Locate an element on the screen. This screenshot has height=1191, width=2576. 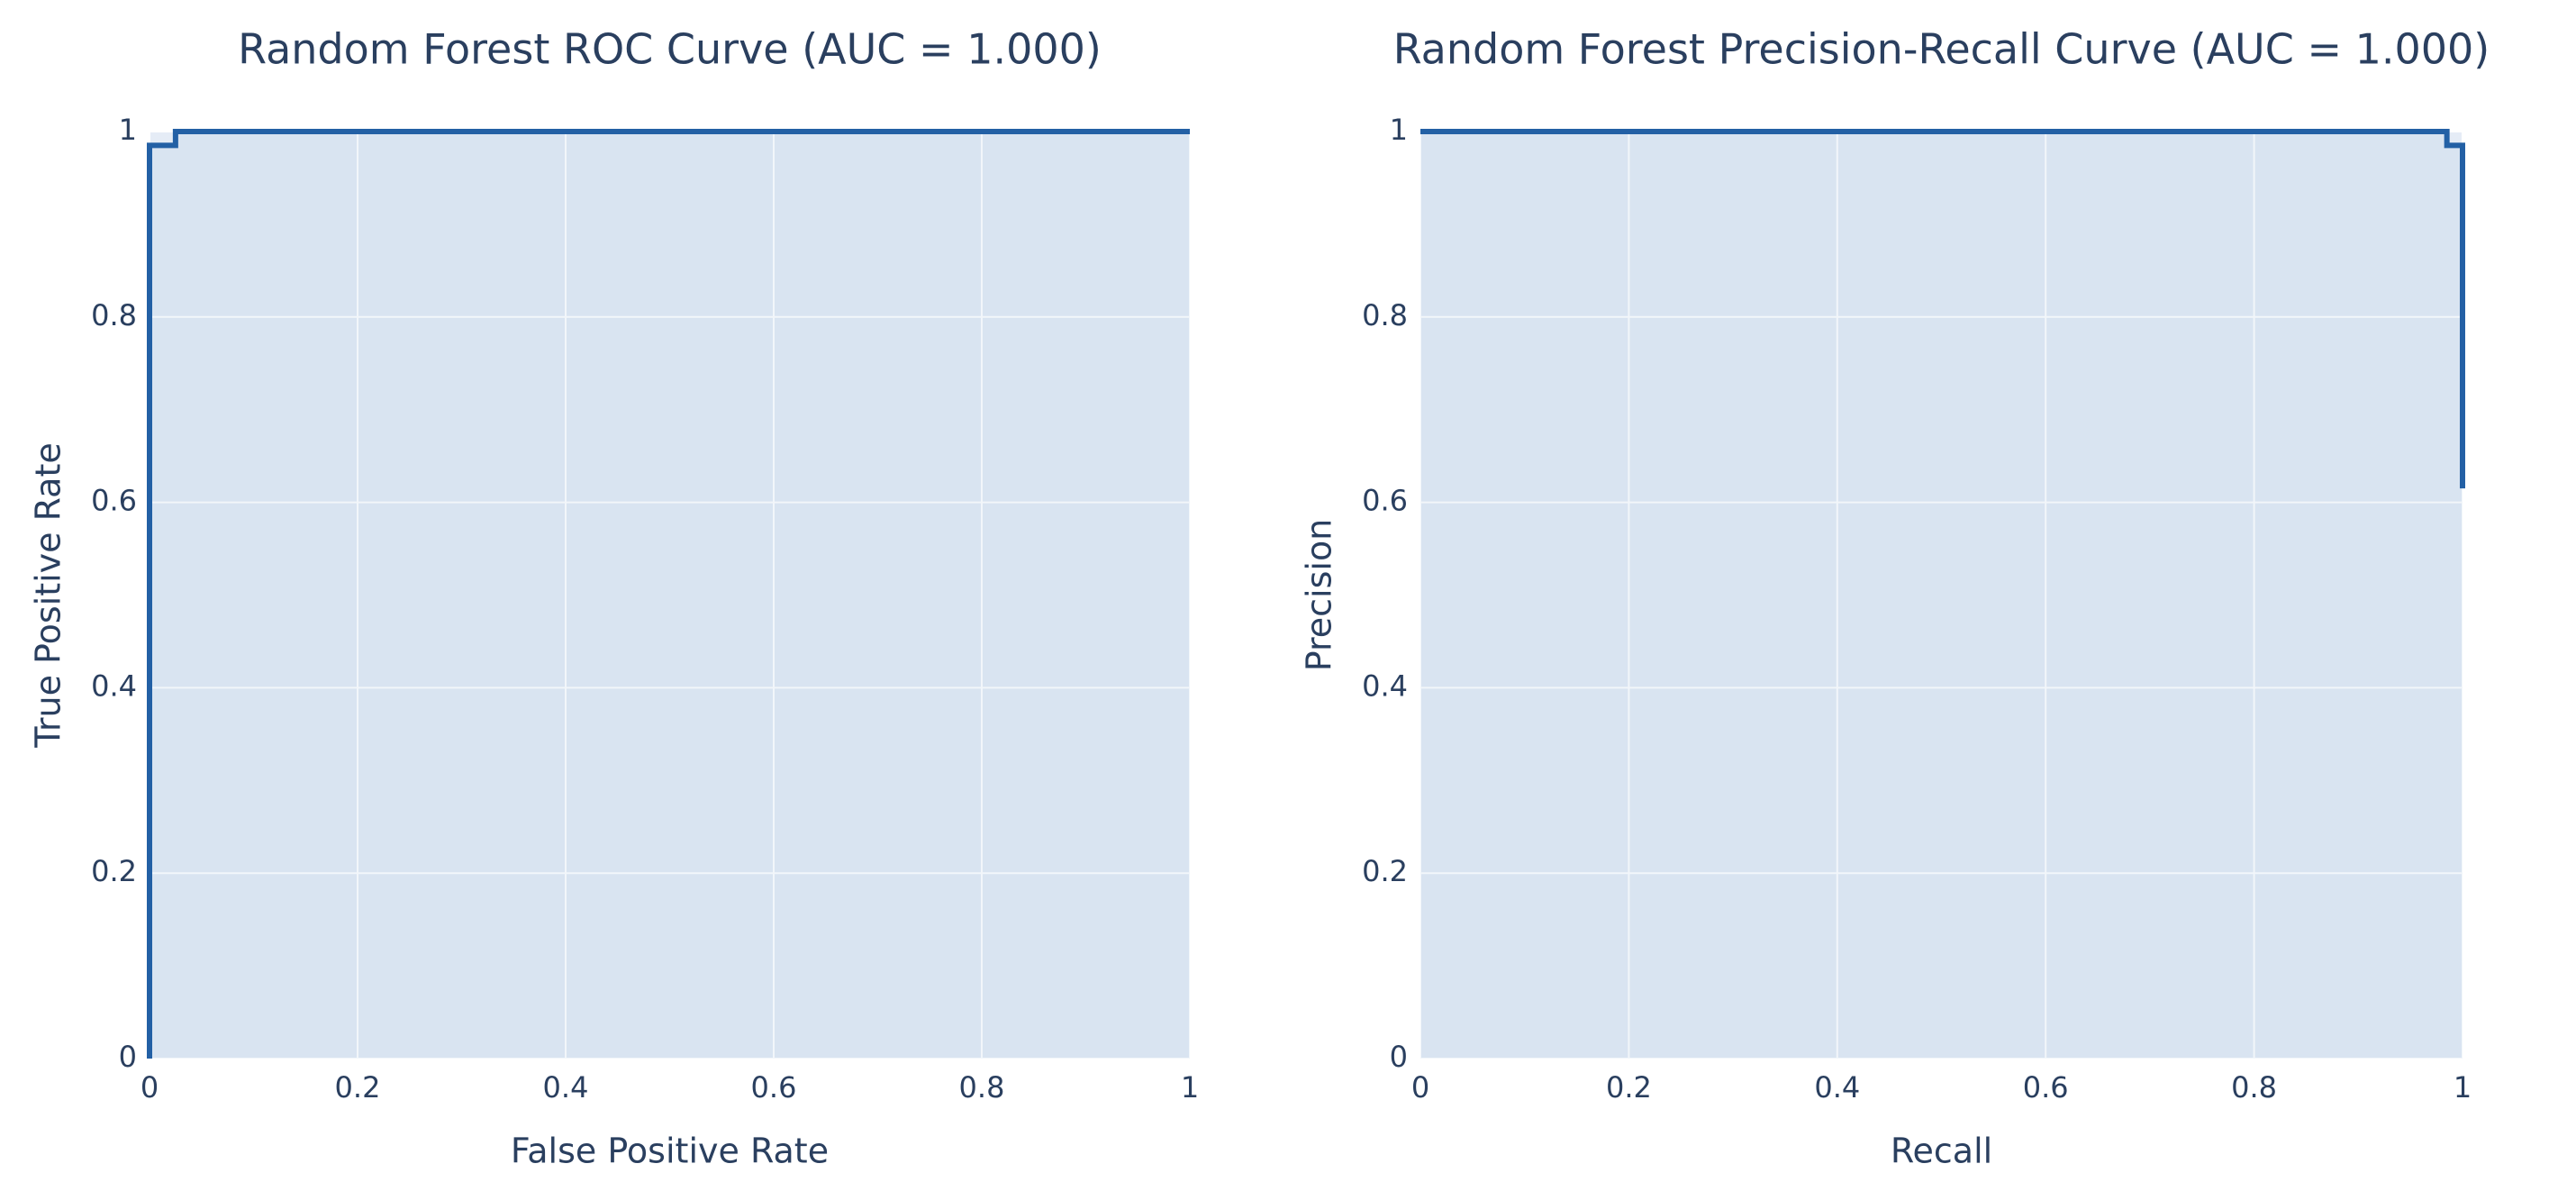
y-axis-title: True Positive Rate is located at coordinates (48, 595).